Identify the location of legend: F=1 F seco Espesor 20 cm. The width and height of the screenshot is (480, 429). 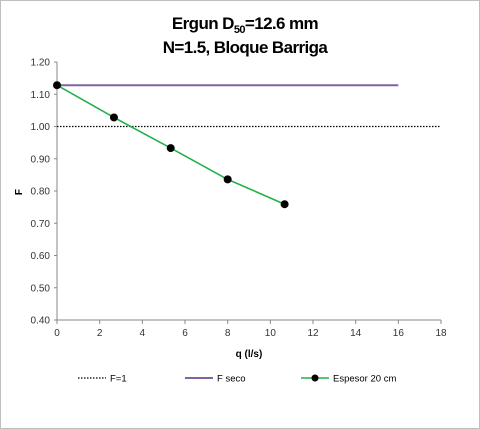
(237, 379).